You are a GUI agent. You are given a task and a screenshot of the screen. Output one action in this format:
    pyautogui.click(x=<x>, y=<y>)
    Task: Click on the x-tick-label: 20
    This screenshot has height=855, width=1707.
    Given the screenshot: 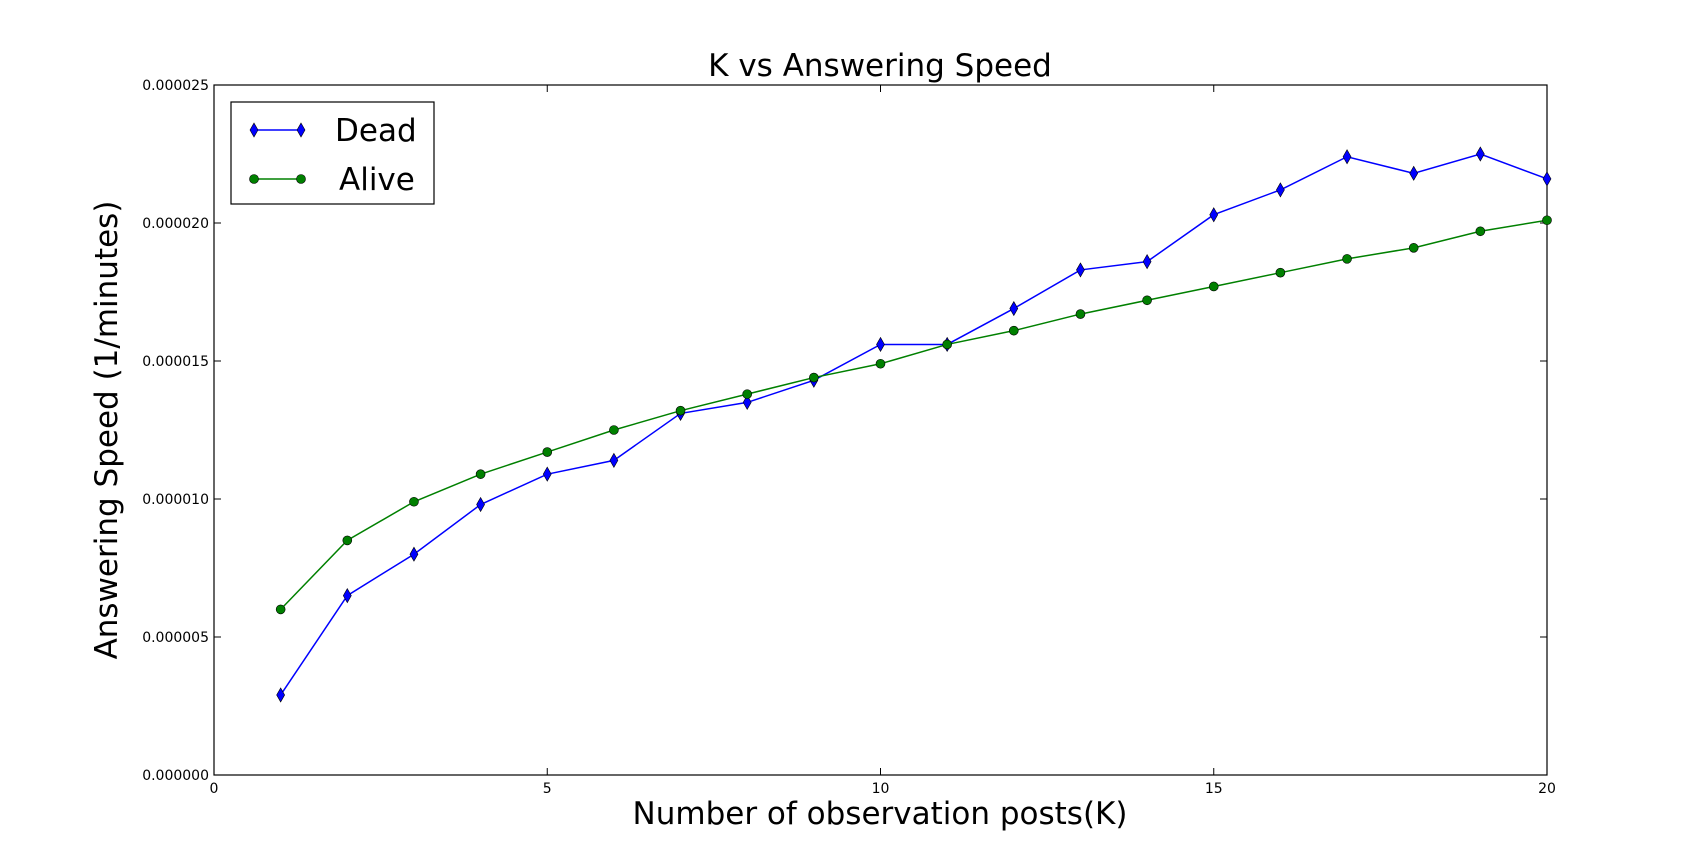 What is the action you would take?
    pyautogui.click(x=1547, y=789)
    